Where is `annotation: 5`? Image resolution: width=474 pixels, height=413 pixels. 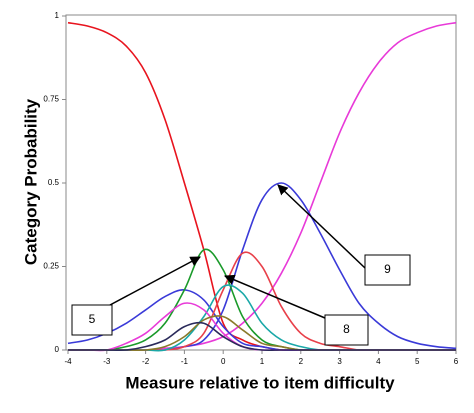
annotation: 5 is located at coordinates (92, 319).